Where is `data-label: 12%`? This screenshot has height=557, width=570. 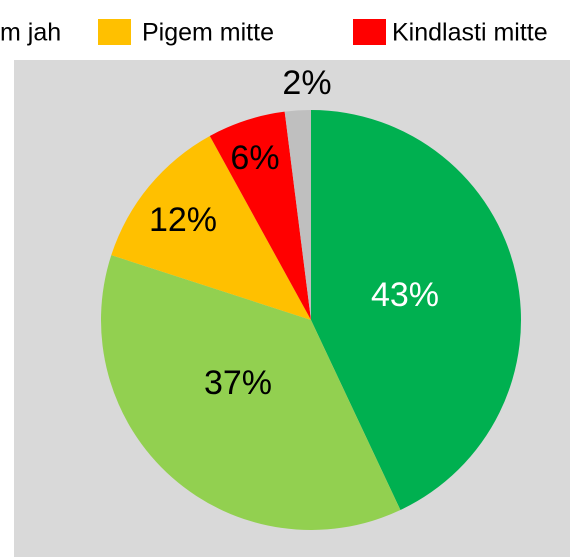
data-label: 12% is located at coordinates (183, 220).